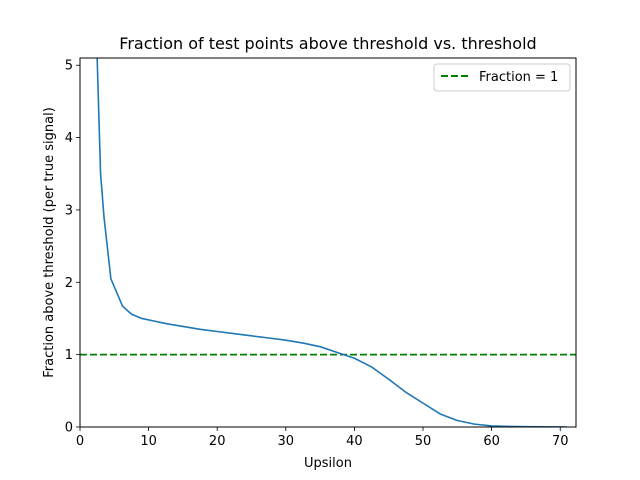 This screenshot has height=480, width=640. Describe the element at coordinates (69, 355) in the screenshot. I see `y-tick-label: 1` at that location.